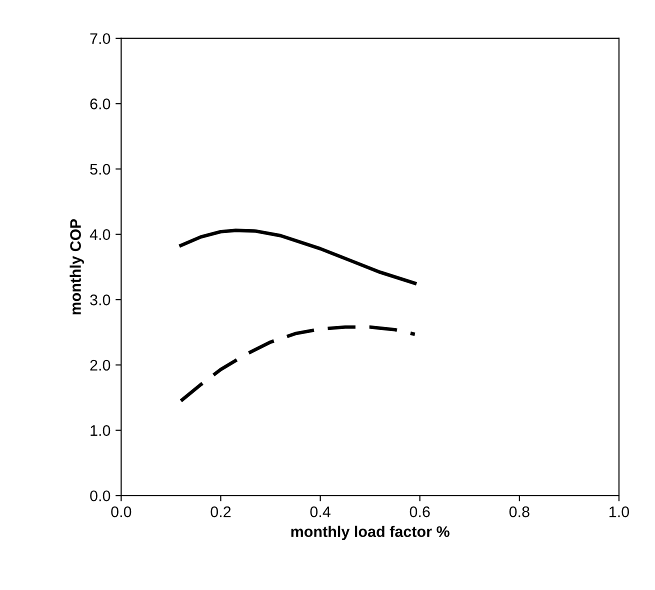  What do you see at coordinates (100, 496) in the screenshot?
I see `y-tick-label: 0.0` at bounding box center [100, 496].